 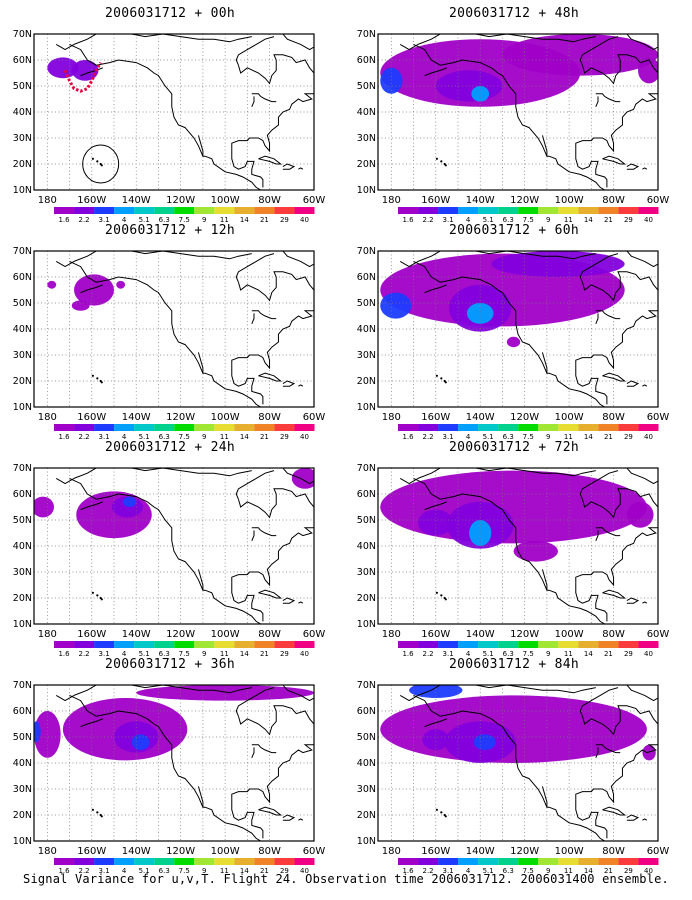 What do you see at coordinates (47, 634) in the screenshot?
I see `lon-tick-label: 180` at bounding box center [47, 634].